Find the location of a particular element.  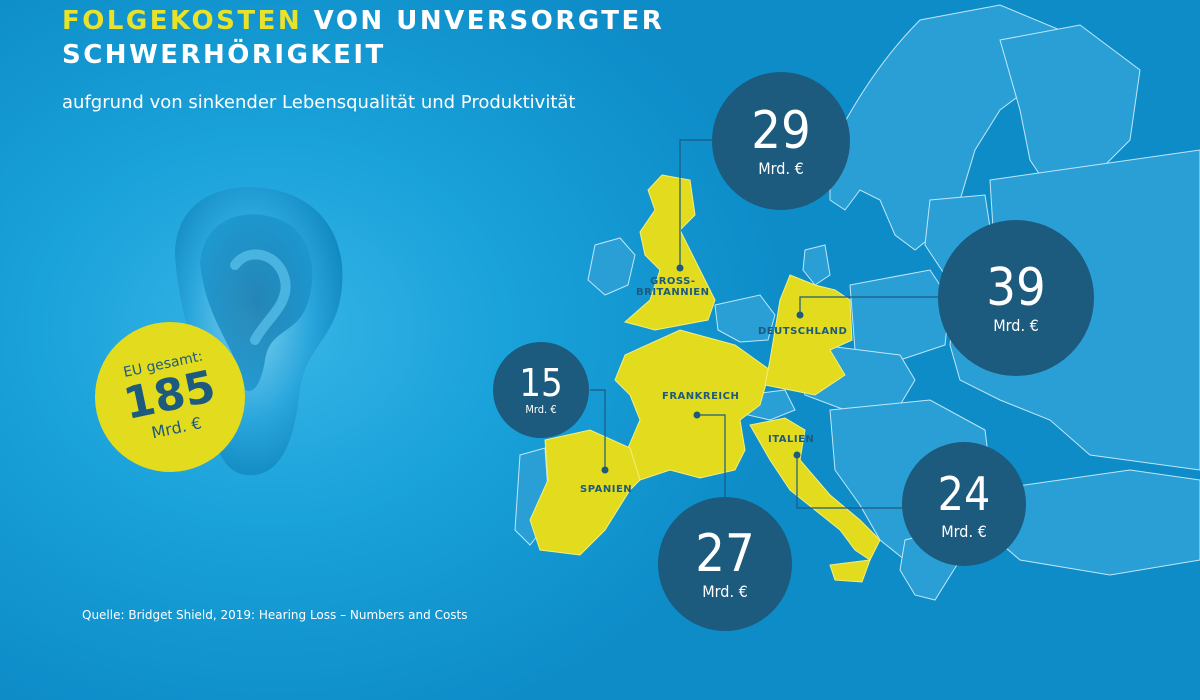

label-france: FRANKREICH is located at coordinates (701, 396).